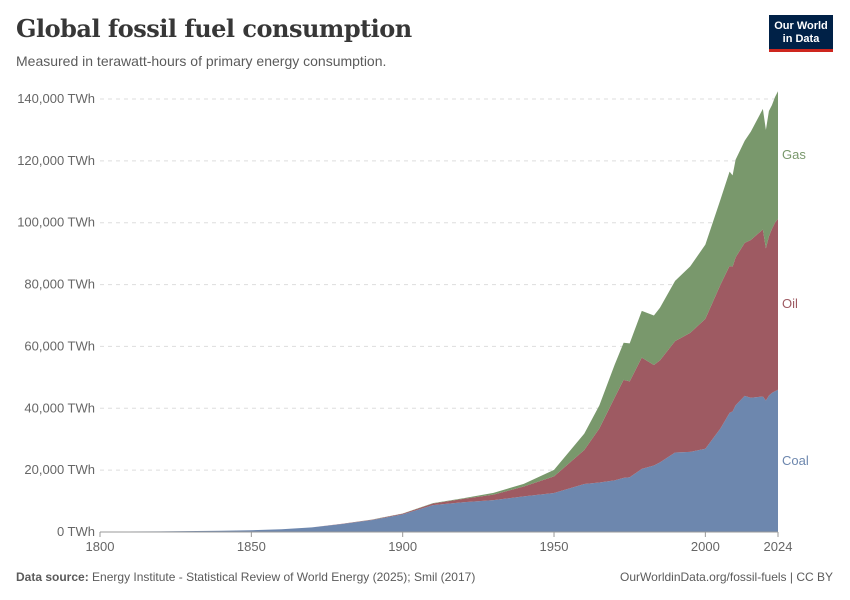 The image size is (850, 600). What do you see at coordinates (778, 546) in the screenshot?
I see `x-tick-label: 2024` at bounding box center [778, 546].